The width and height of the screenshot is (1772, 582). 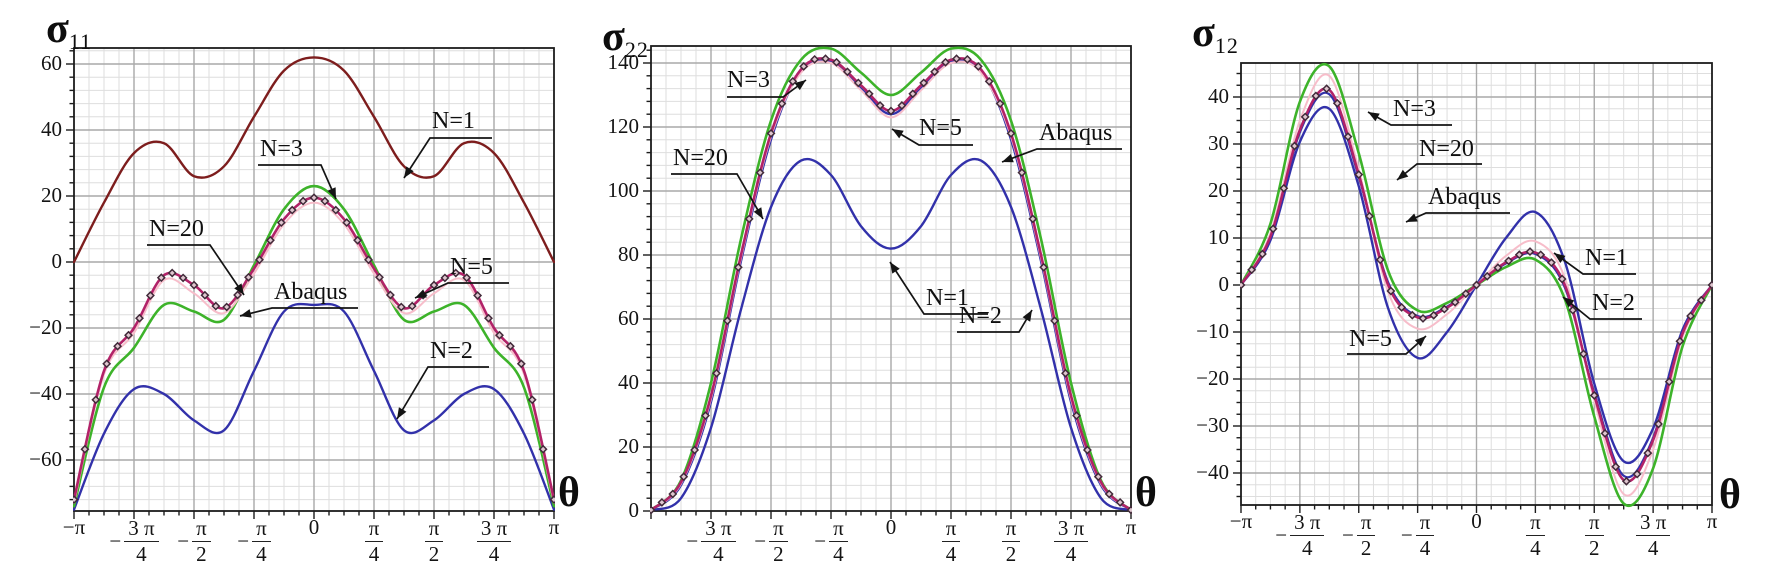 I want to click on panel3-xaxis-label: θ, so click(x=1730, y=495).